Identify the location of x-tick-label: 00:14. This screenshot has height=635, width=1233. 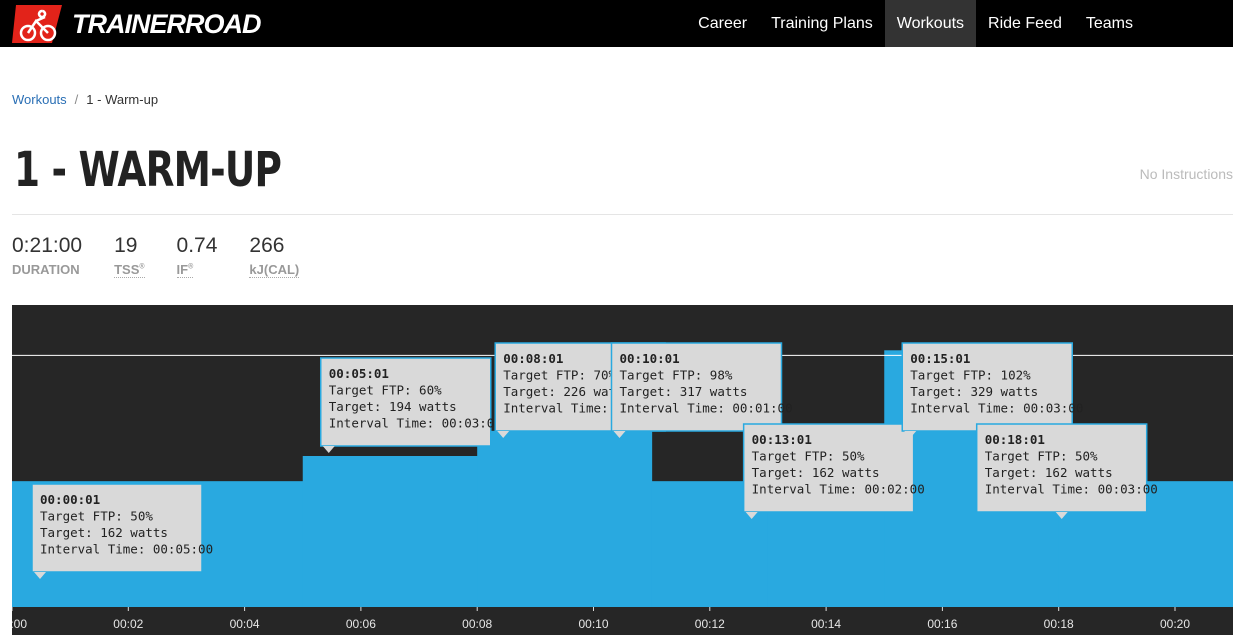
(826, 624).